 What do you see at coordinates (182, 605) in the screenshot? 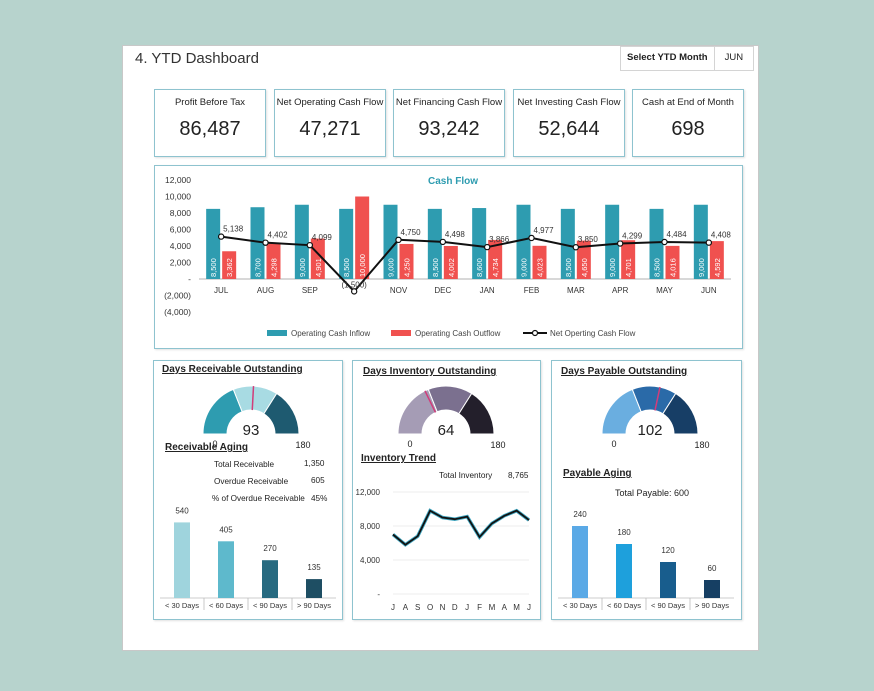
I see `aging-category-label: < 30 Days` at bounding box center [182, 605].